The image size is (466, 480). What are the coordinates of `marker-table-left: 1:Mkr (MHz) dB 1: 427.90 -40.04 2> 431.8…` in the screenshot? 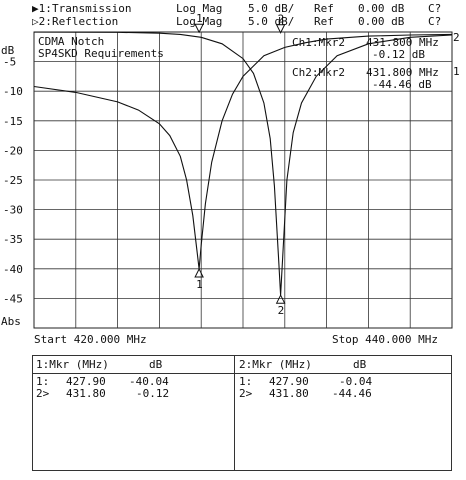 It's located at (134, 413).